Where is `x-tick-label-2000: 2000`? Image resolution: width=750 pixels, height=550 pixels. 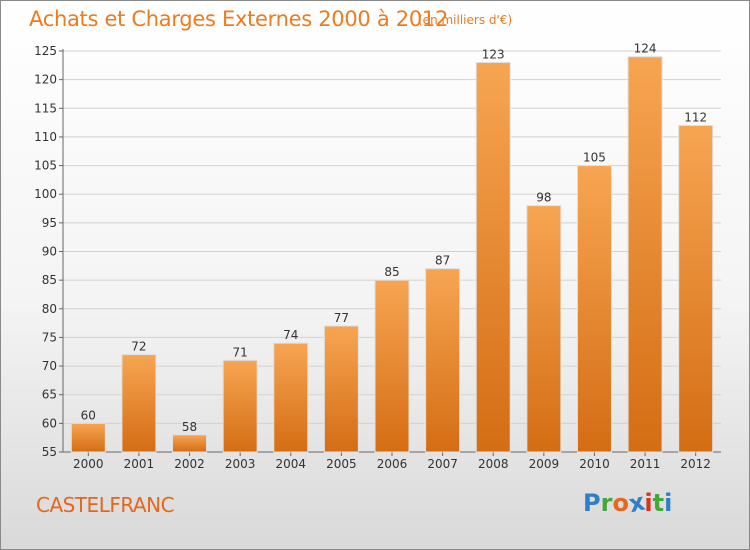
x-tick-label-2000: 2000 is located at coordinates (88, 464).